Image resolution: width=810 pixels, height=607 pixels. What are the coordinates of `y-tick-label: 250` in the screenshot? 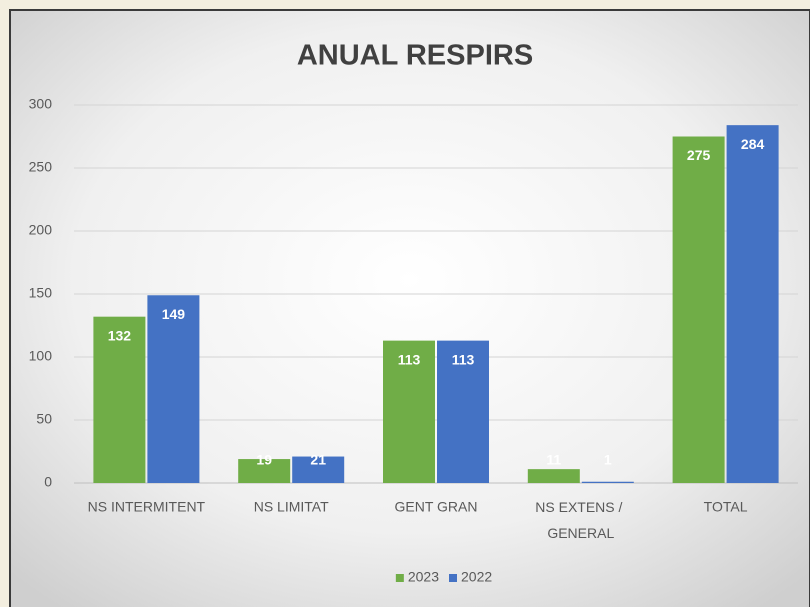 It's located at (41, 167).